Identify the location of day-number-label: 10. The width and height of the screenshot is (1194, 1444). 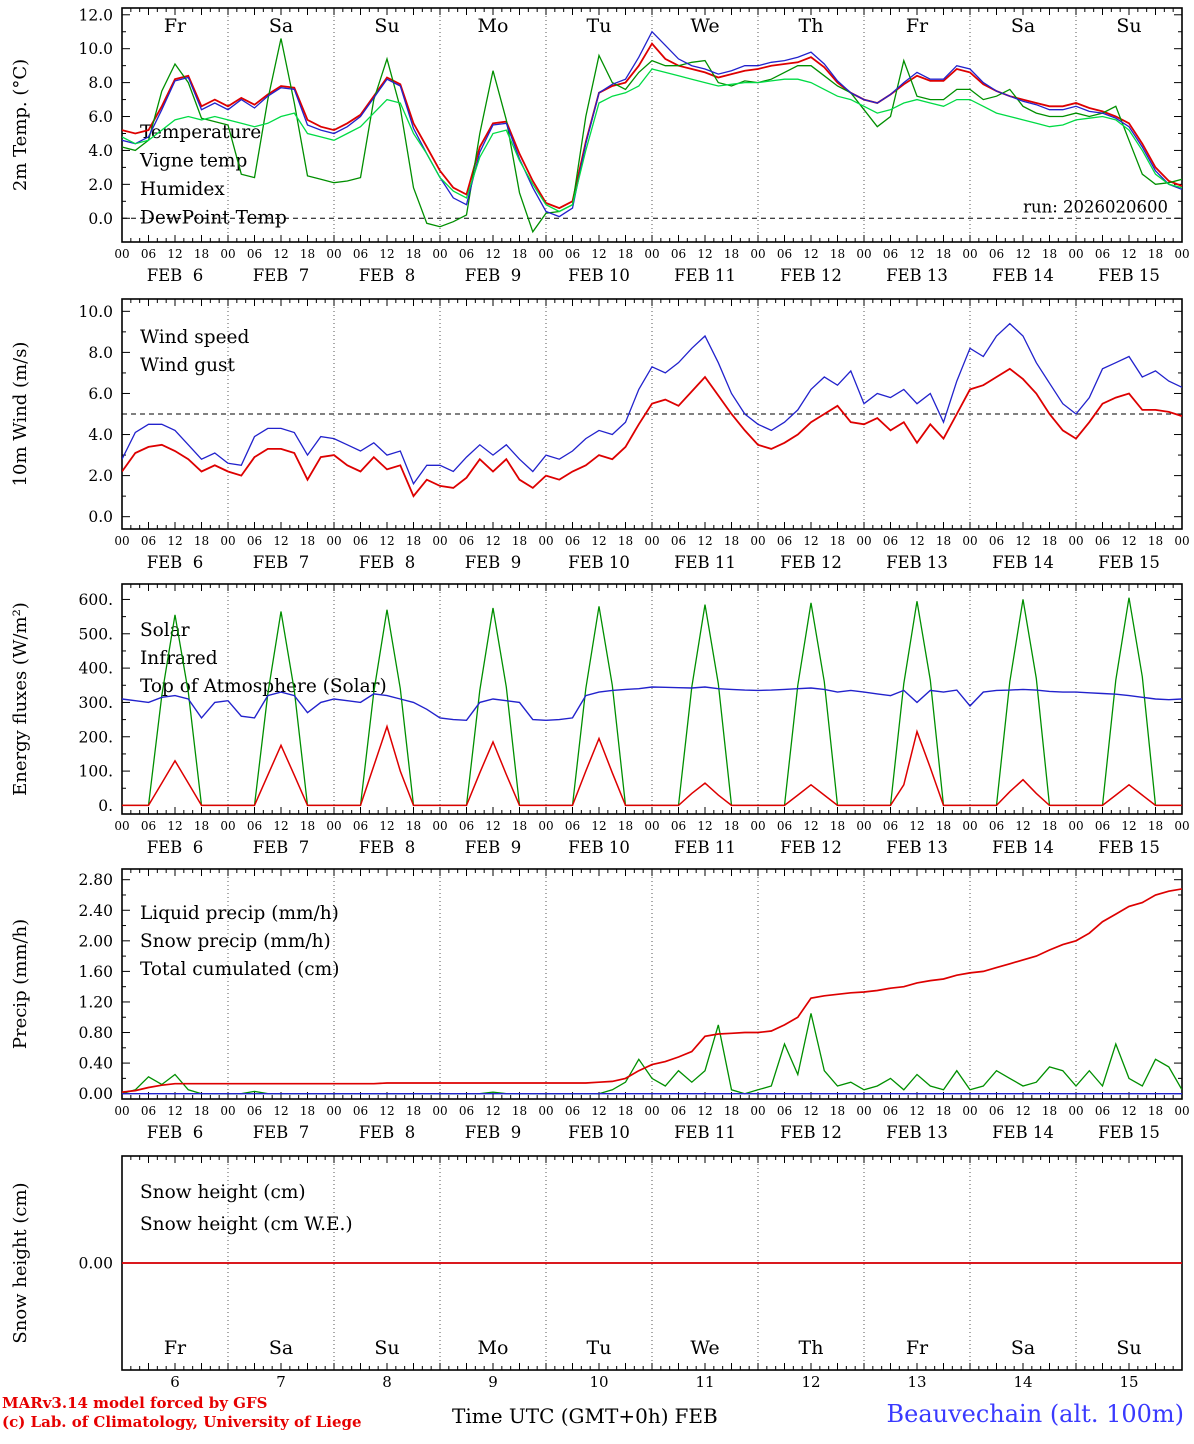
(598, 1382).